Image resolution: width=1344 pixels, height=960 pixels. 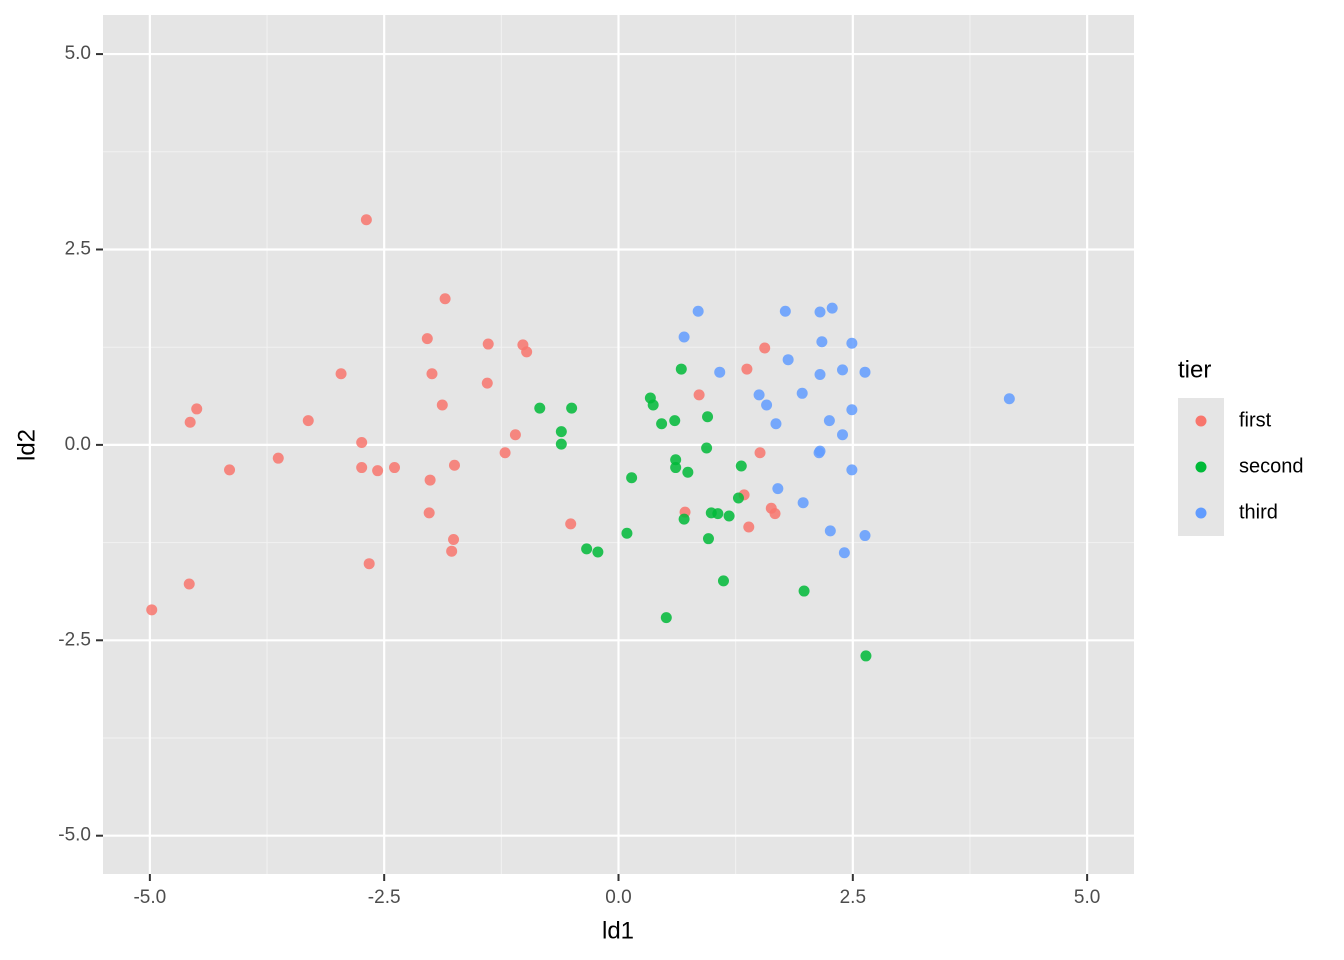 What do you see at coordinates (78, 249) in the screenshot?
I see `y-tick-label: 2.5` at bounding box center [78, 249].